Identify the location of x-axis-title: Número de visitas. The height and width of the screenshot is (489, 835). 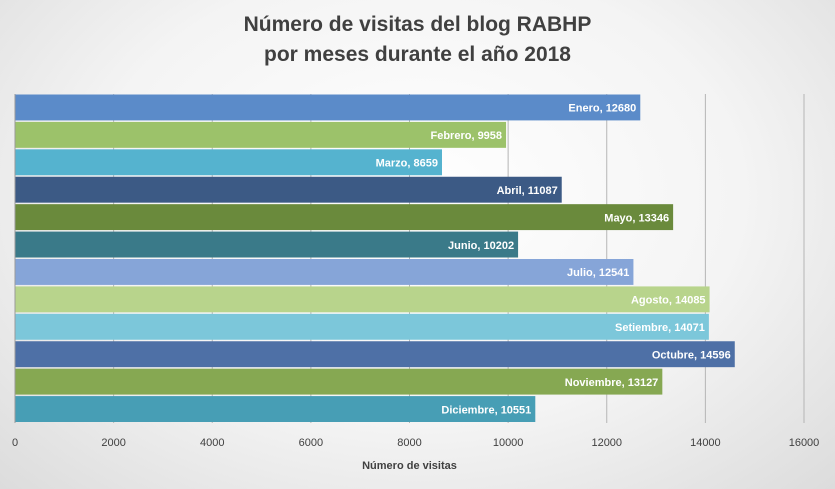
(409, 466).